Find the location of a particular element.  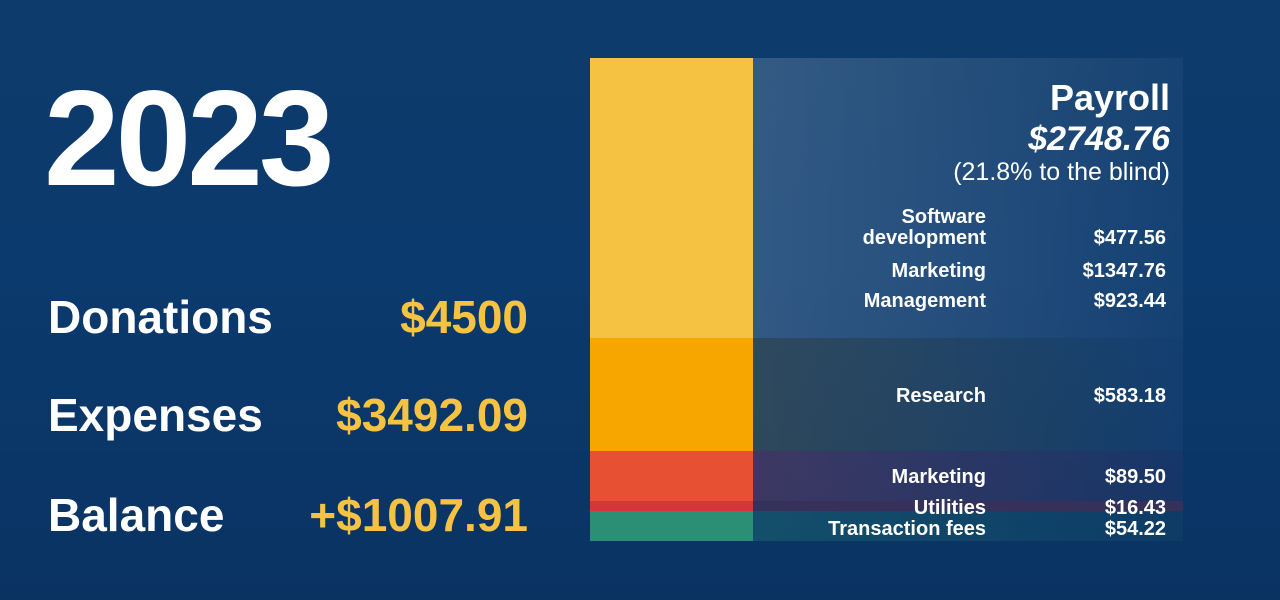

software-development-label-line2: development is located at coordinates (924, 238).